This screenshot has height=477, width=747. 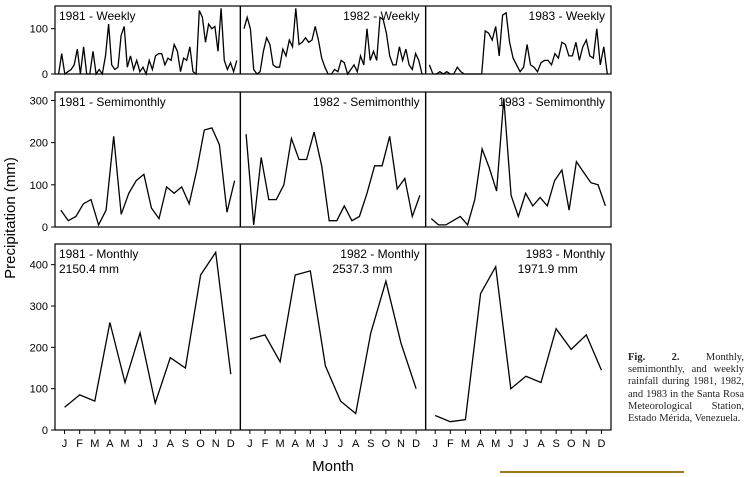 What do you see at coordinates (366, 102) in the screenshot?
I see `panel-label-semimonthly-1: 1982 - Semimonthly` at bounding box center [366, 102].